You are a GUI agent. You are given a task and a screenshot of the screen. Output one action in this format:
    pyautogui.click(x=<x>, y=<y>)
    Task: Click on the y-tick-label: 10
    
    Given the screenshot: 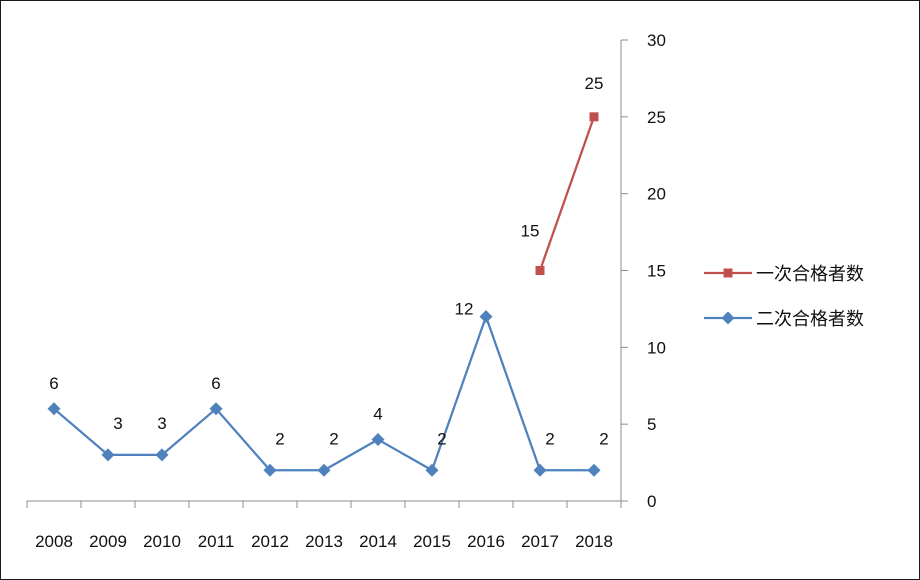 What is the action you would take?
    pyautogui.click(x=656, y=347)
    